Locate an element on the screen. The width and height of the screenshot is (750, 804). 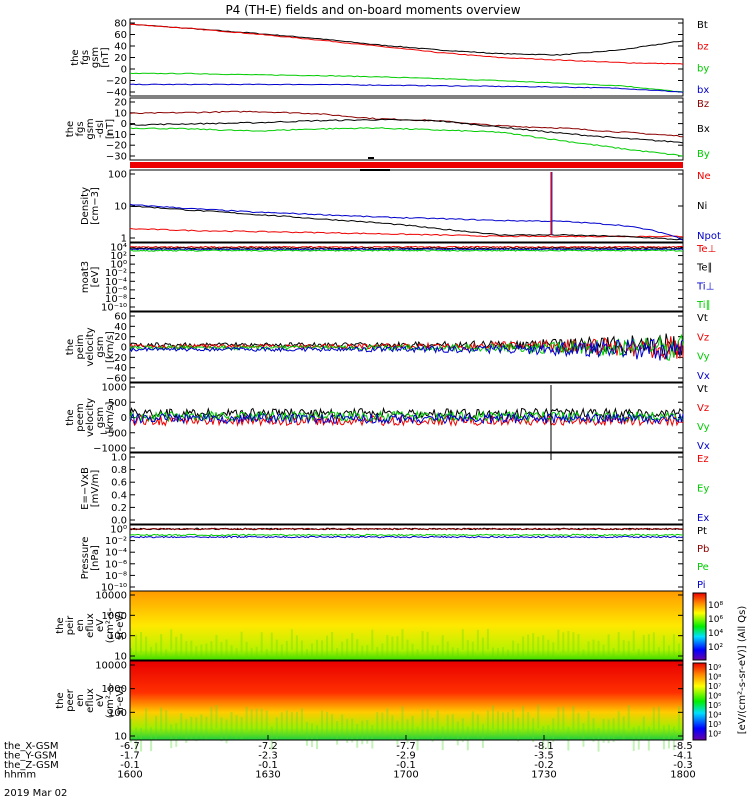
y-tick-label: 10⁴ is located at coordinates (118, 248).